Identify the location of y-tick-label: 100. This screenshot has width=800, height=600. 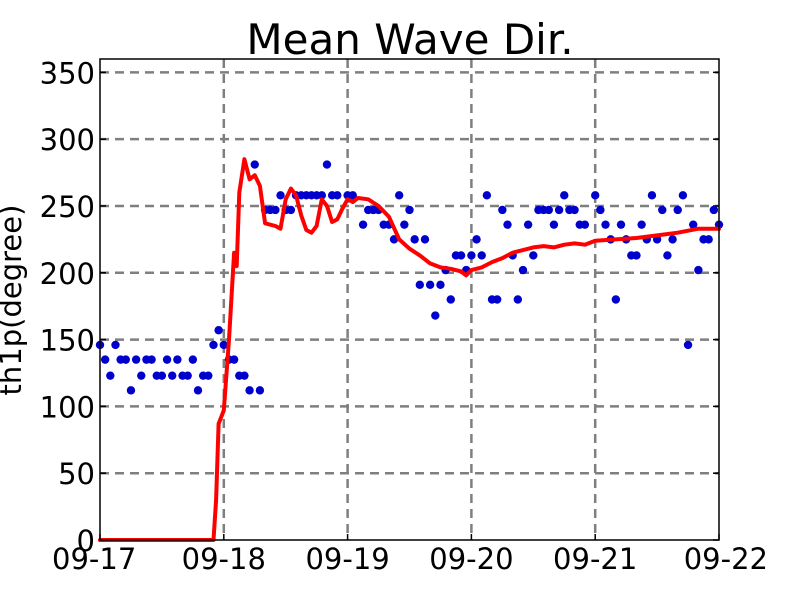
(67, 407).